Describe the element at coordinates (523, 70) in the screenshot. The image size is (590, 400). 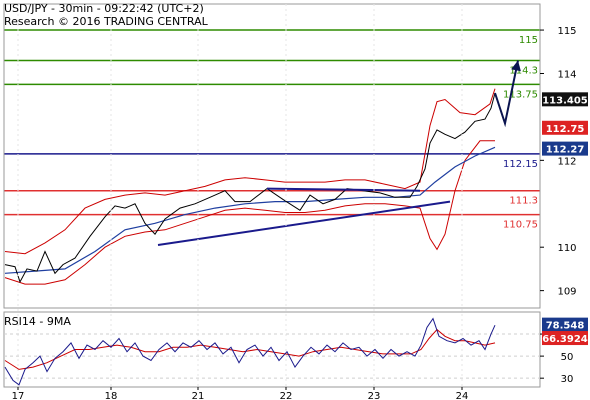
I see `level-label: 114.3` at that location.